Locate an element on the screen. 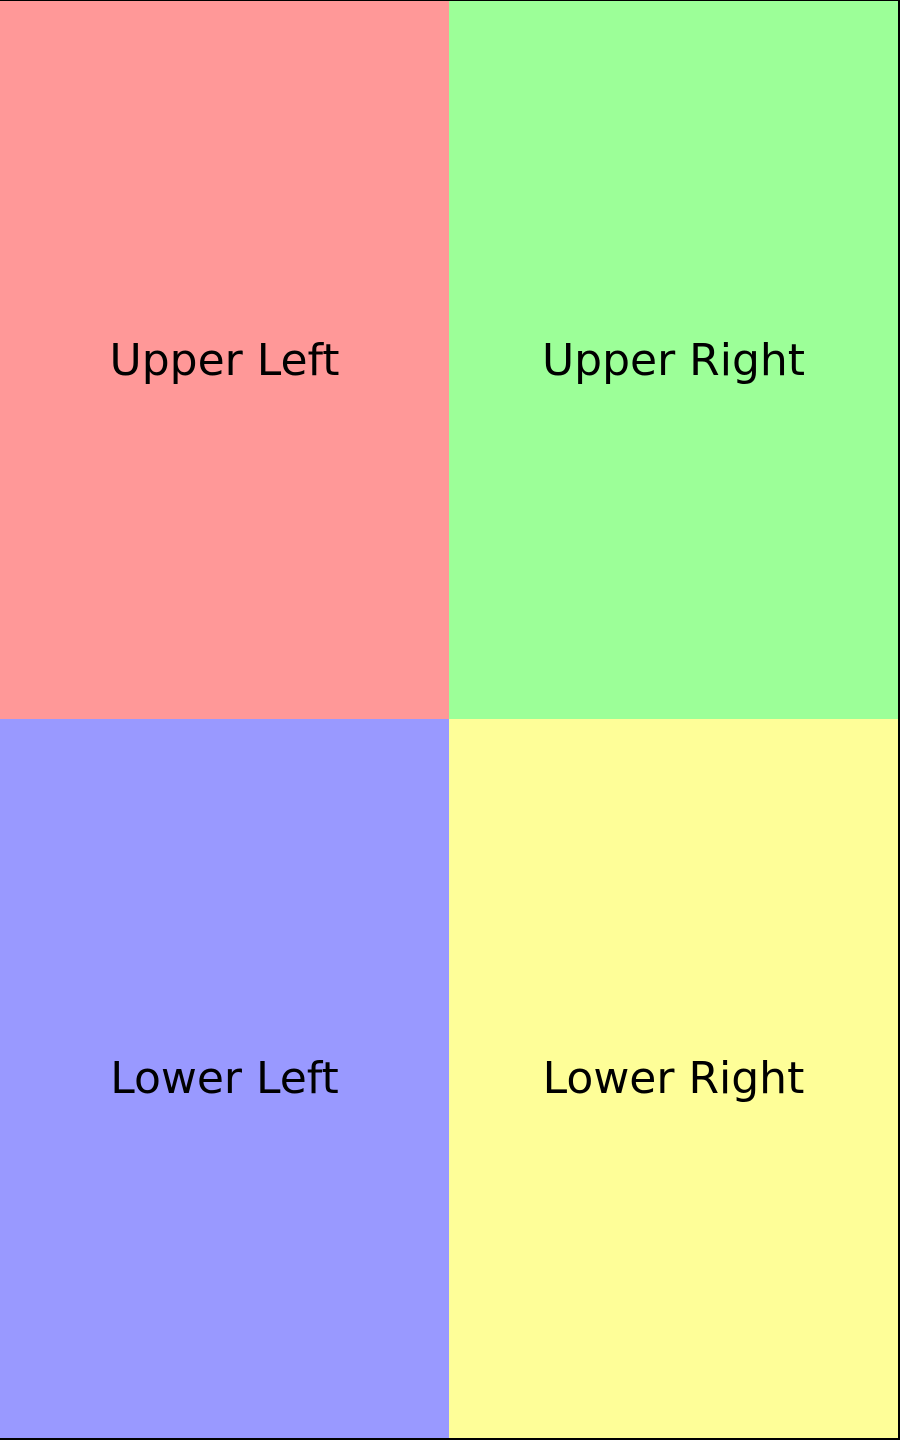 The width and height of the screenshot is (900, 1440). upper-right-label: Upper Right is located at coordinates (673, 360).